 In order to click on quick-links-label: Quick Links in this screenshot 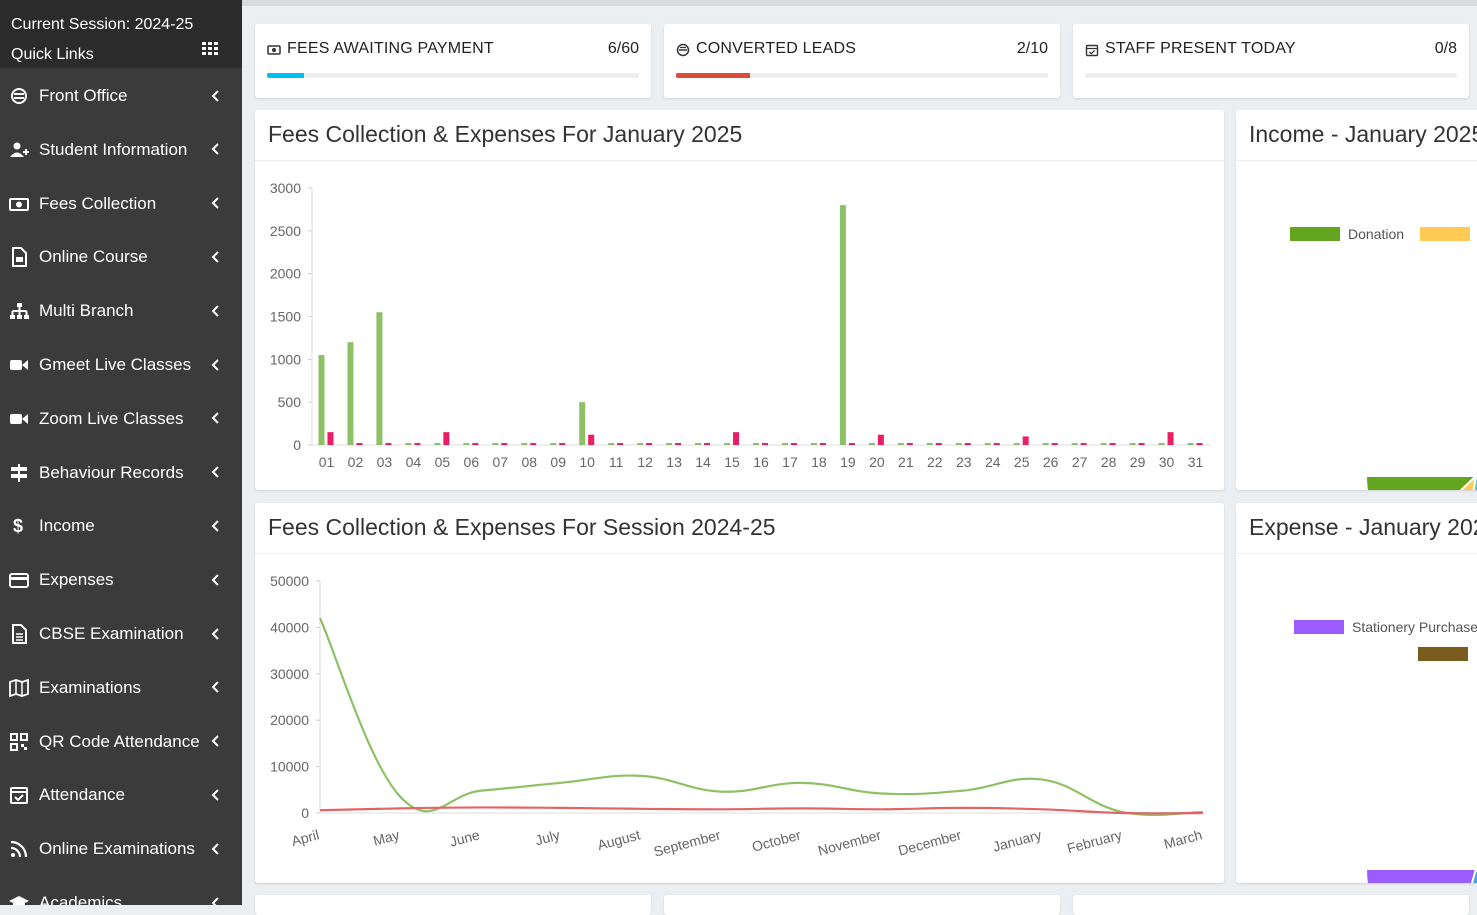, I will do `click(121, 55)`.